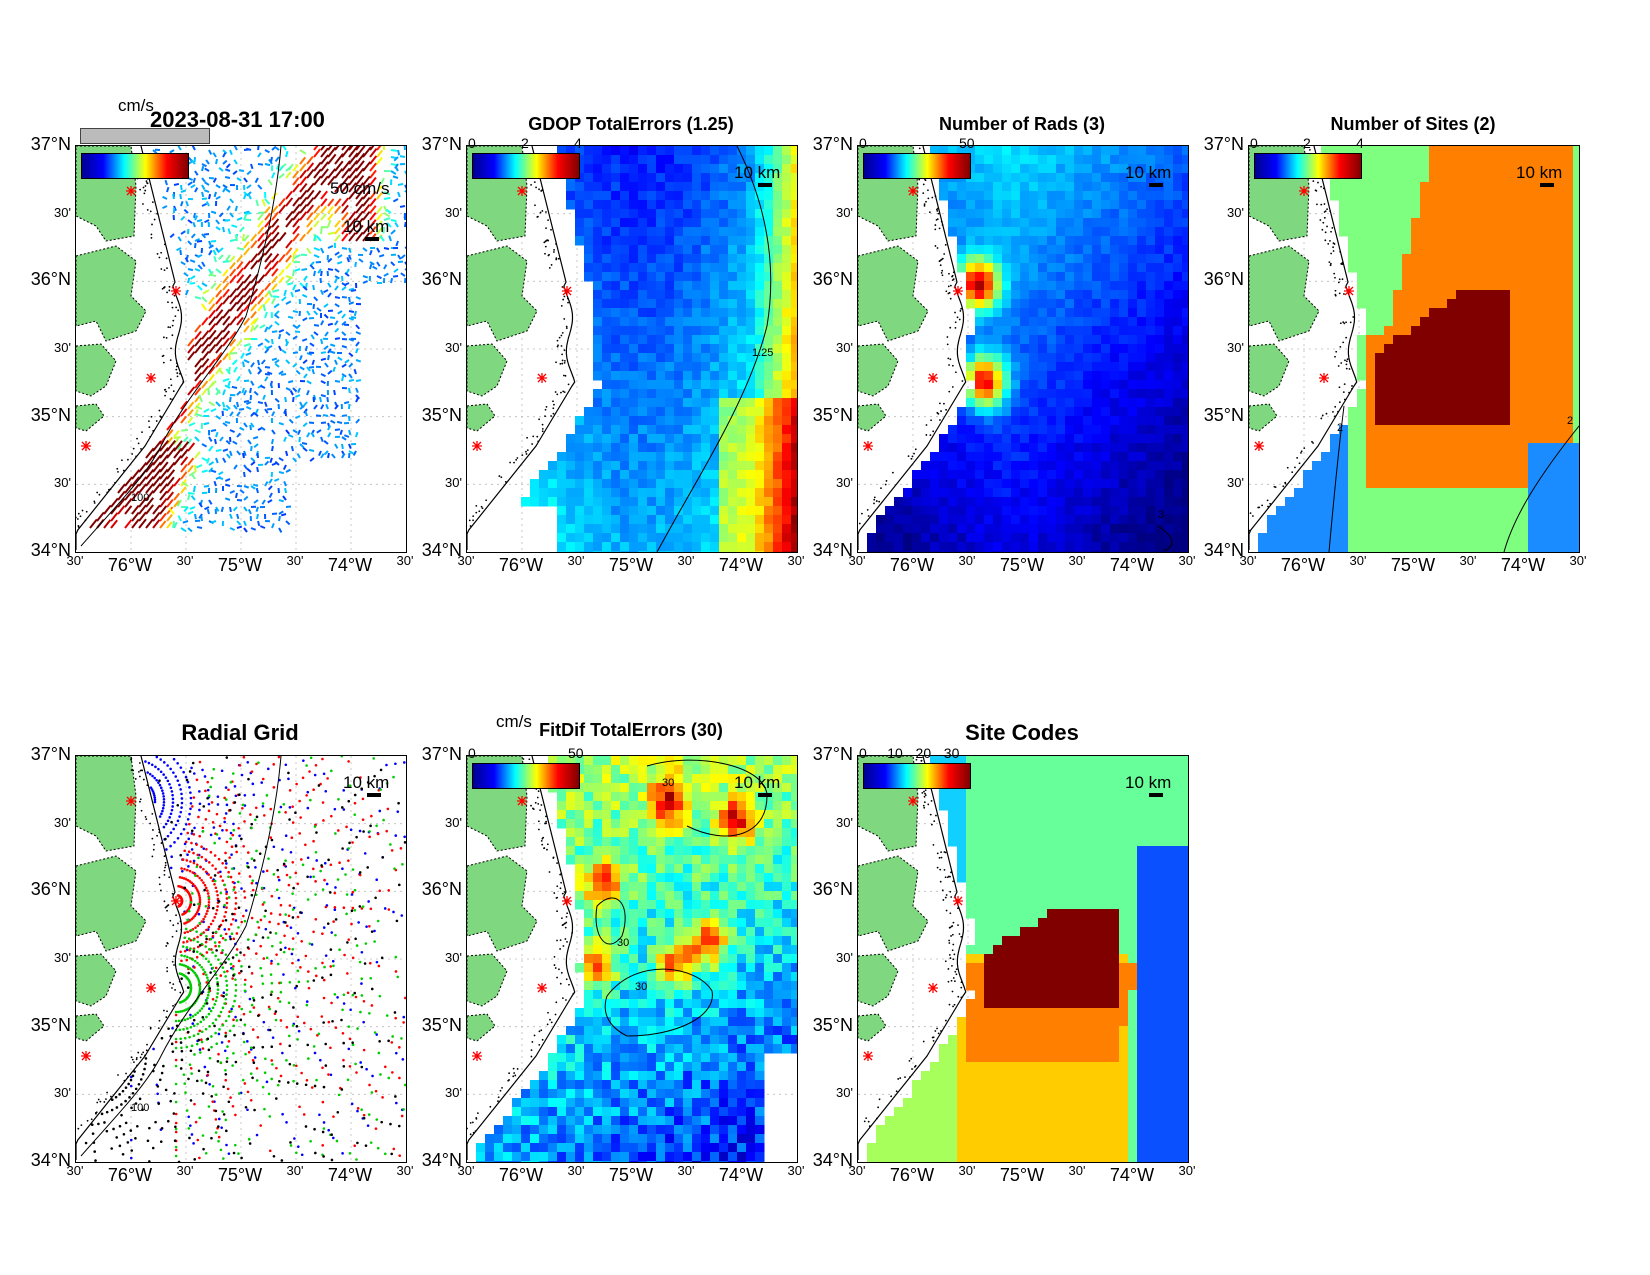 This screenshot has width=1650, height=1275. What do you see at coordinates (441, 279) in the screenshot?
I see `lat-label: 36°N` at bounding box center [441, 279].